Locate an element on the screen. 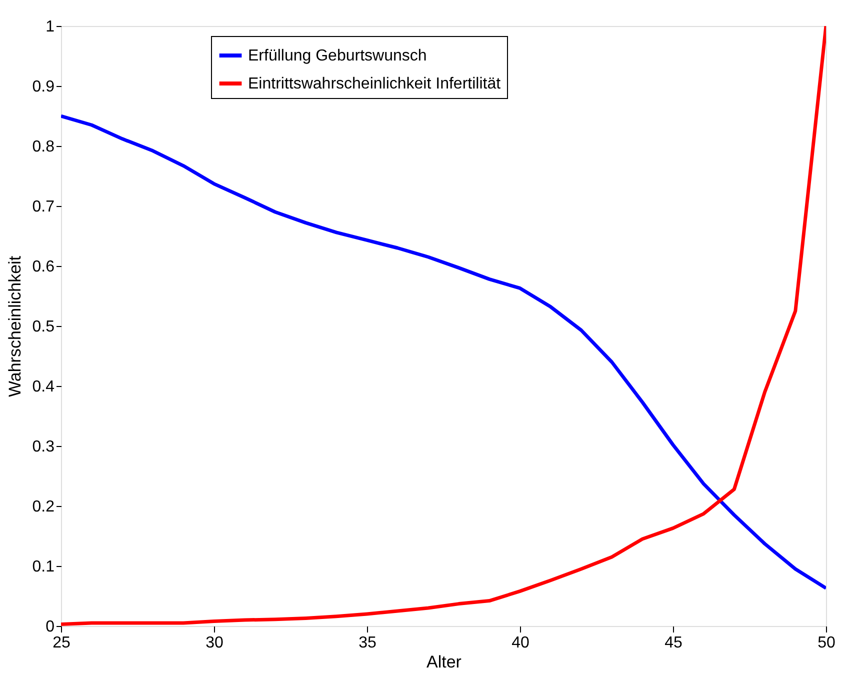  x-tick-label: 40 is located at coordinates (521, 643).